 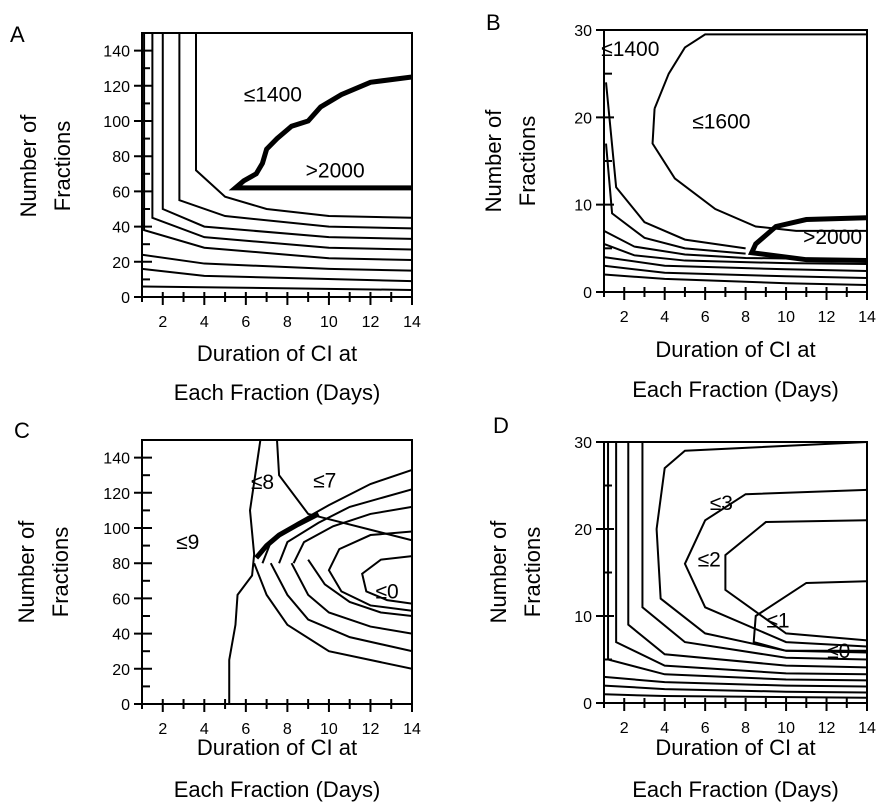 What do you see at coordinates (493, 22) in the screenshot?
I see `panel-label: B` at bounding box center [493, 22].